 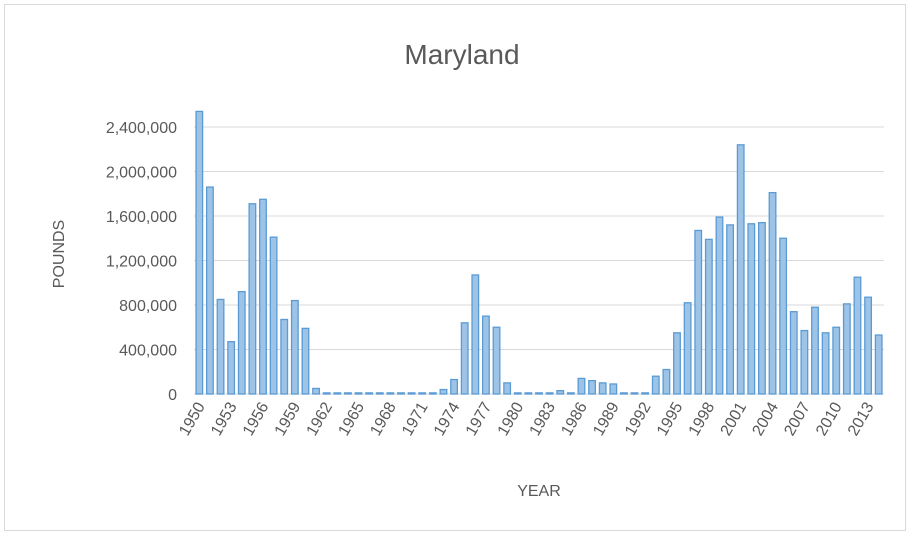 I want to click on x-tick-label: 2007, so click(x=797, y=418).